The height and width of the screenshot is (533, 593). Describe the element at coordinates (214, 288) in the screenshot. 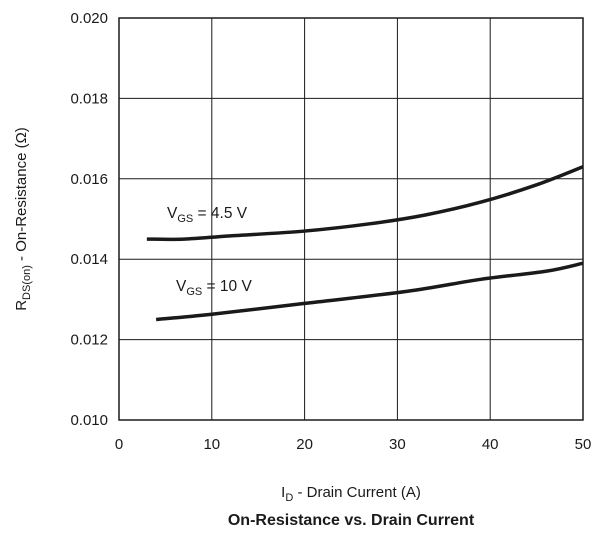

I see `series-label-vgs-10: VGS = 10 V` at that location.